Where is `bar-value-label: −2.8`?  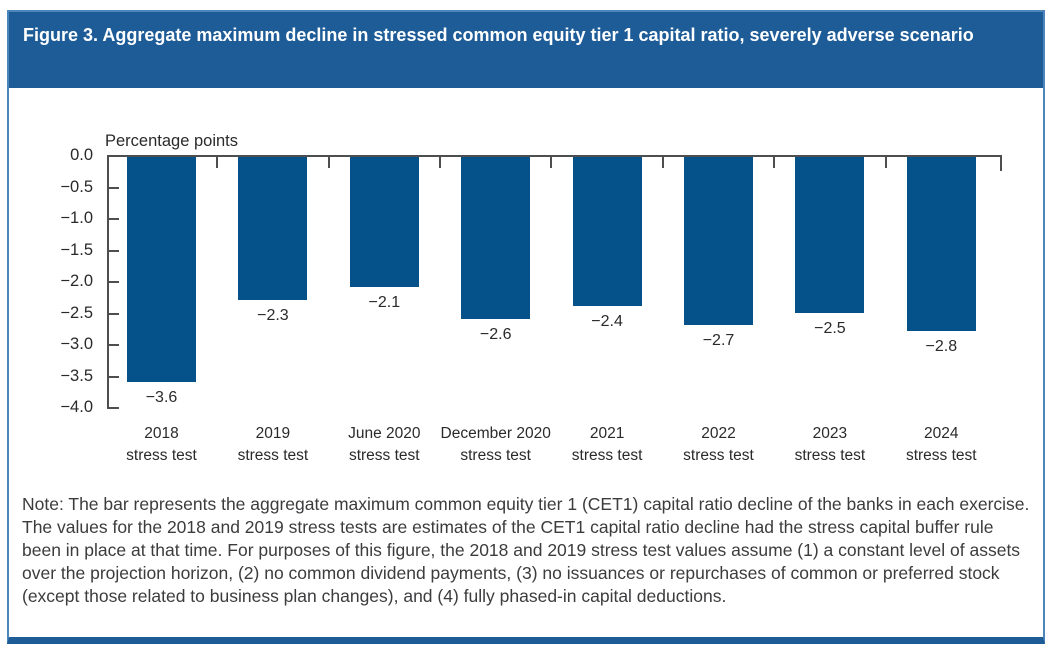
bar-value-label: −2.8 is located at coordinates (941, 347).